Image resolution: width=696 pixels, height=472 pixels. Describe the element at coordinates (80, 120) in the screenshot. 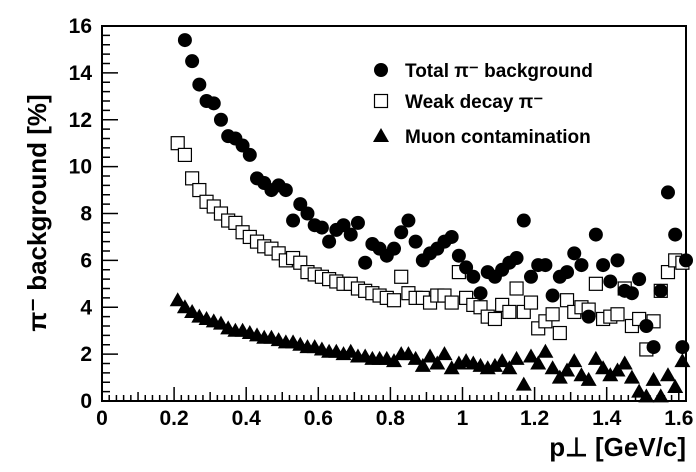

I see `y-tick-label: 12` at that location.